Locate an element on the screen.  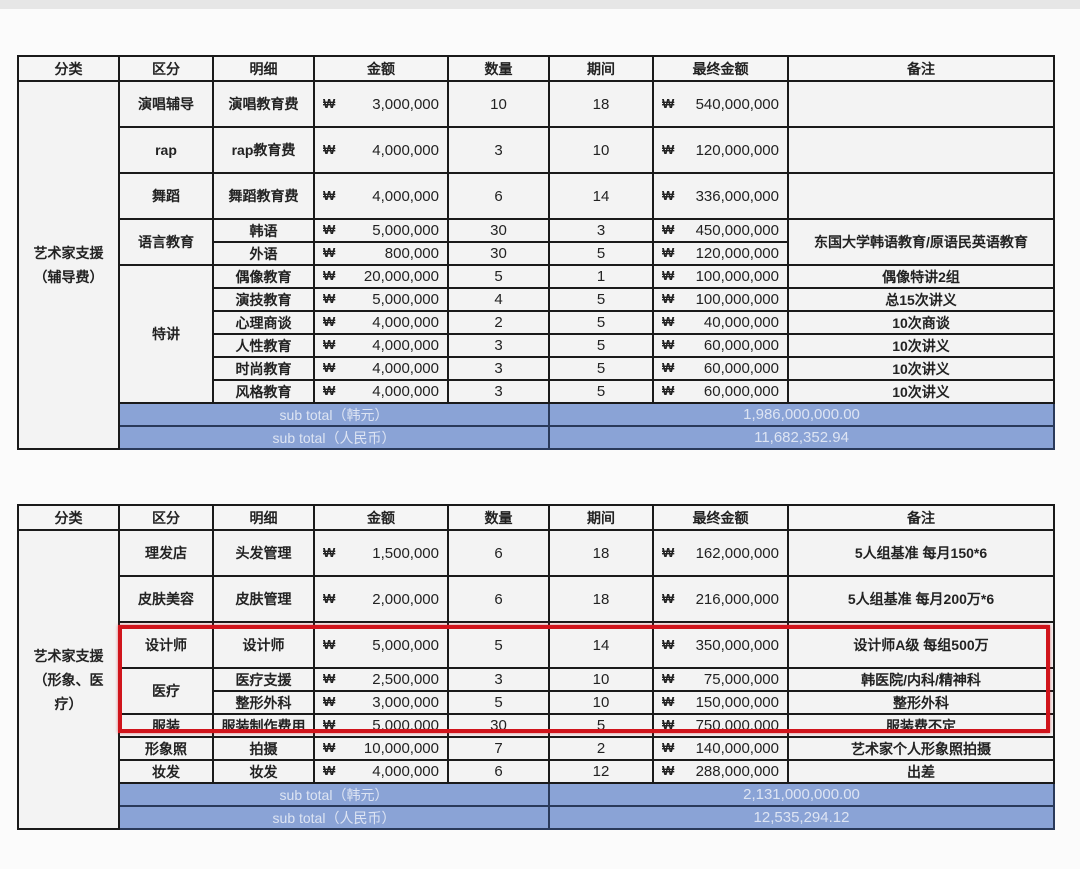
final-amount-cell: ₩336,000,000 is located at coordinates (720, 196).